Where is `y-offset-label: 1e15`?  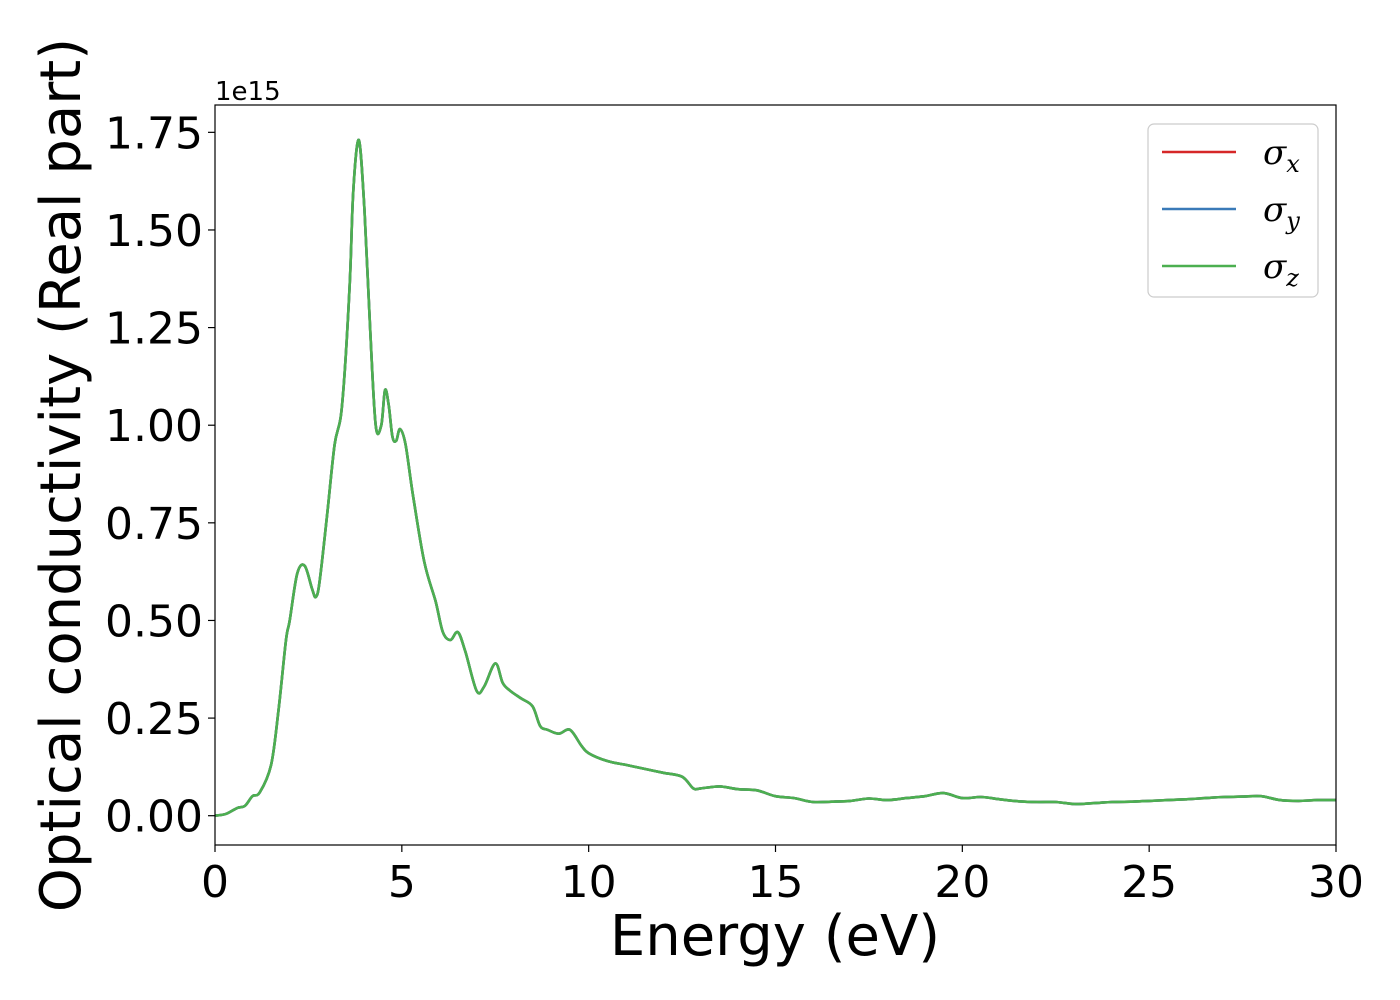 y-offset-label: 1e15 is located at coordinates (248, 92).